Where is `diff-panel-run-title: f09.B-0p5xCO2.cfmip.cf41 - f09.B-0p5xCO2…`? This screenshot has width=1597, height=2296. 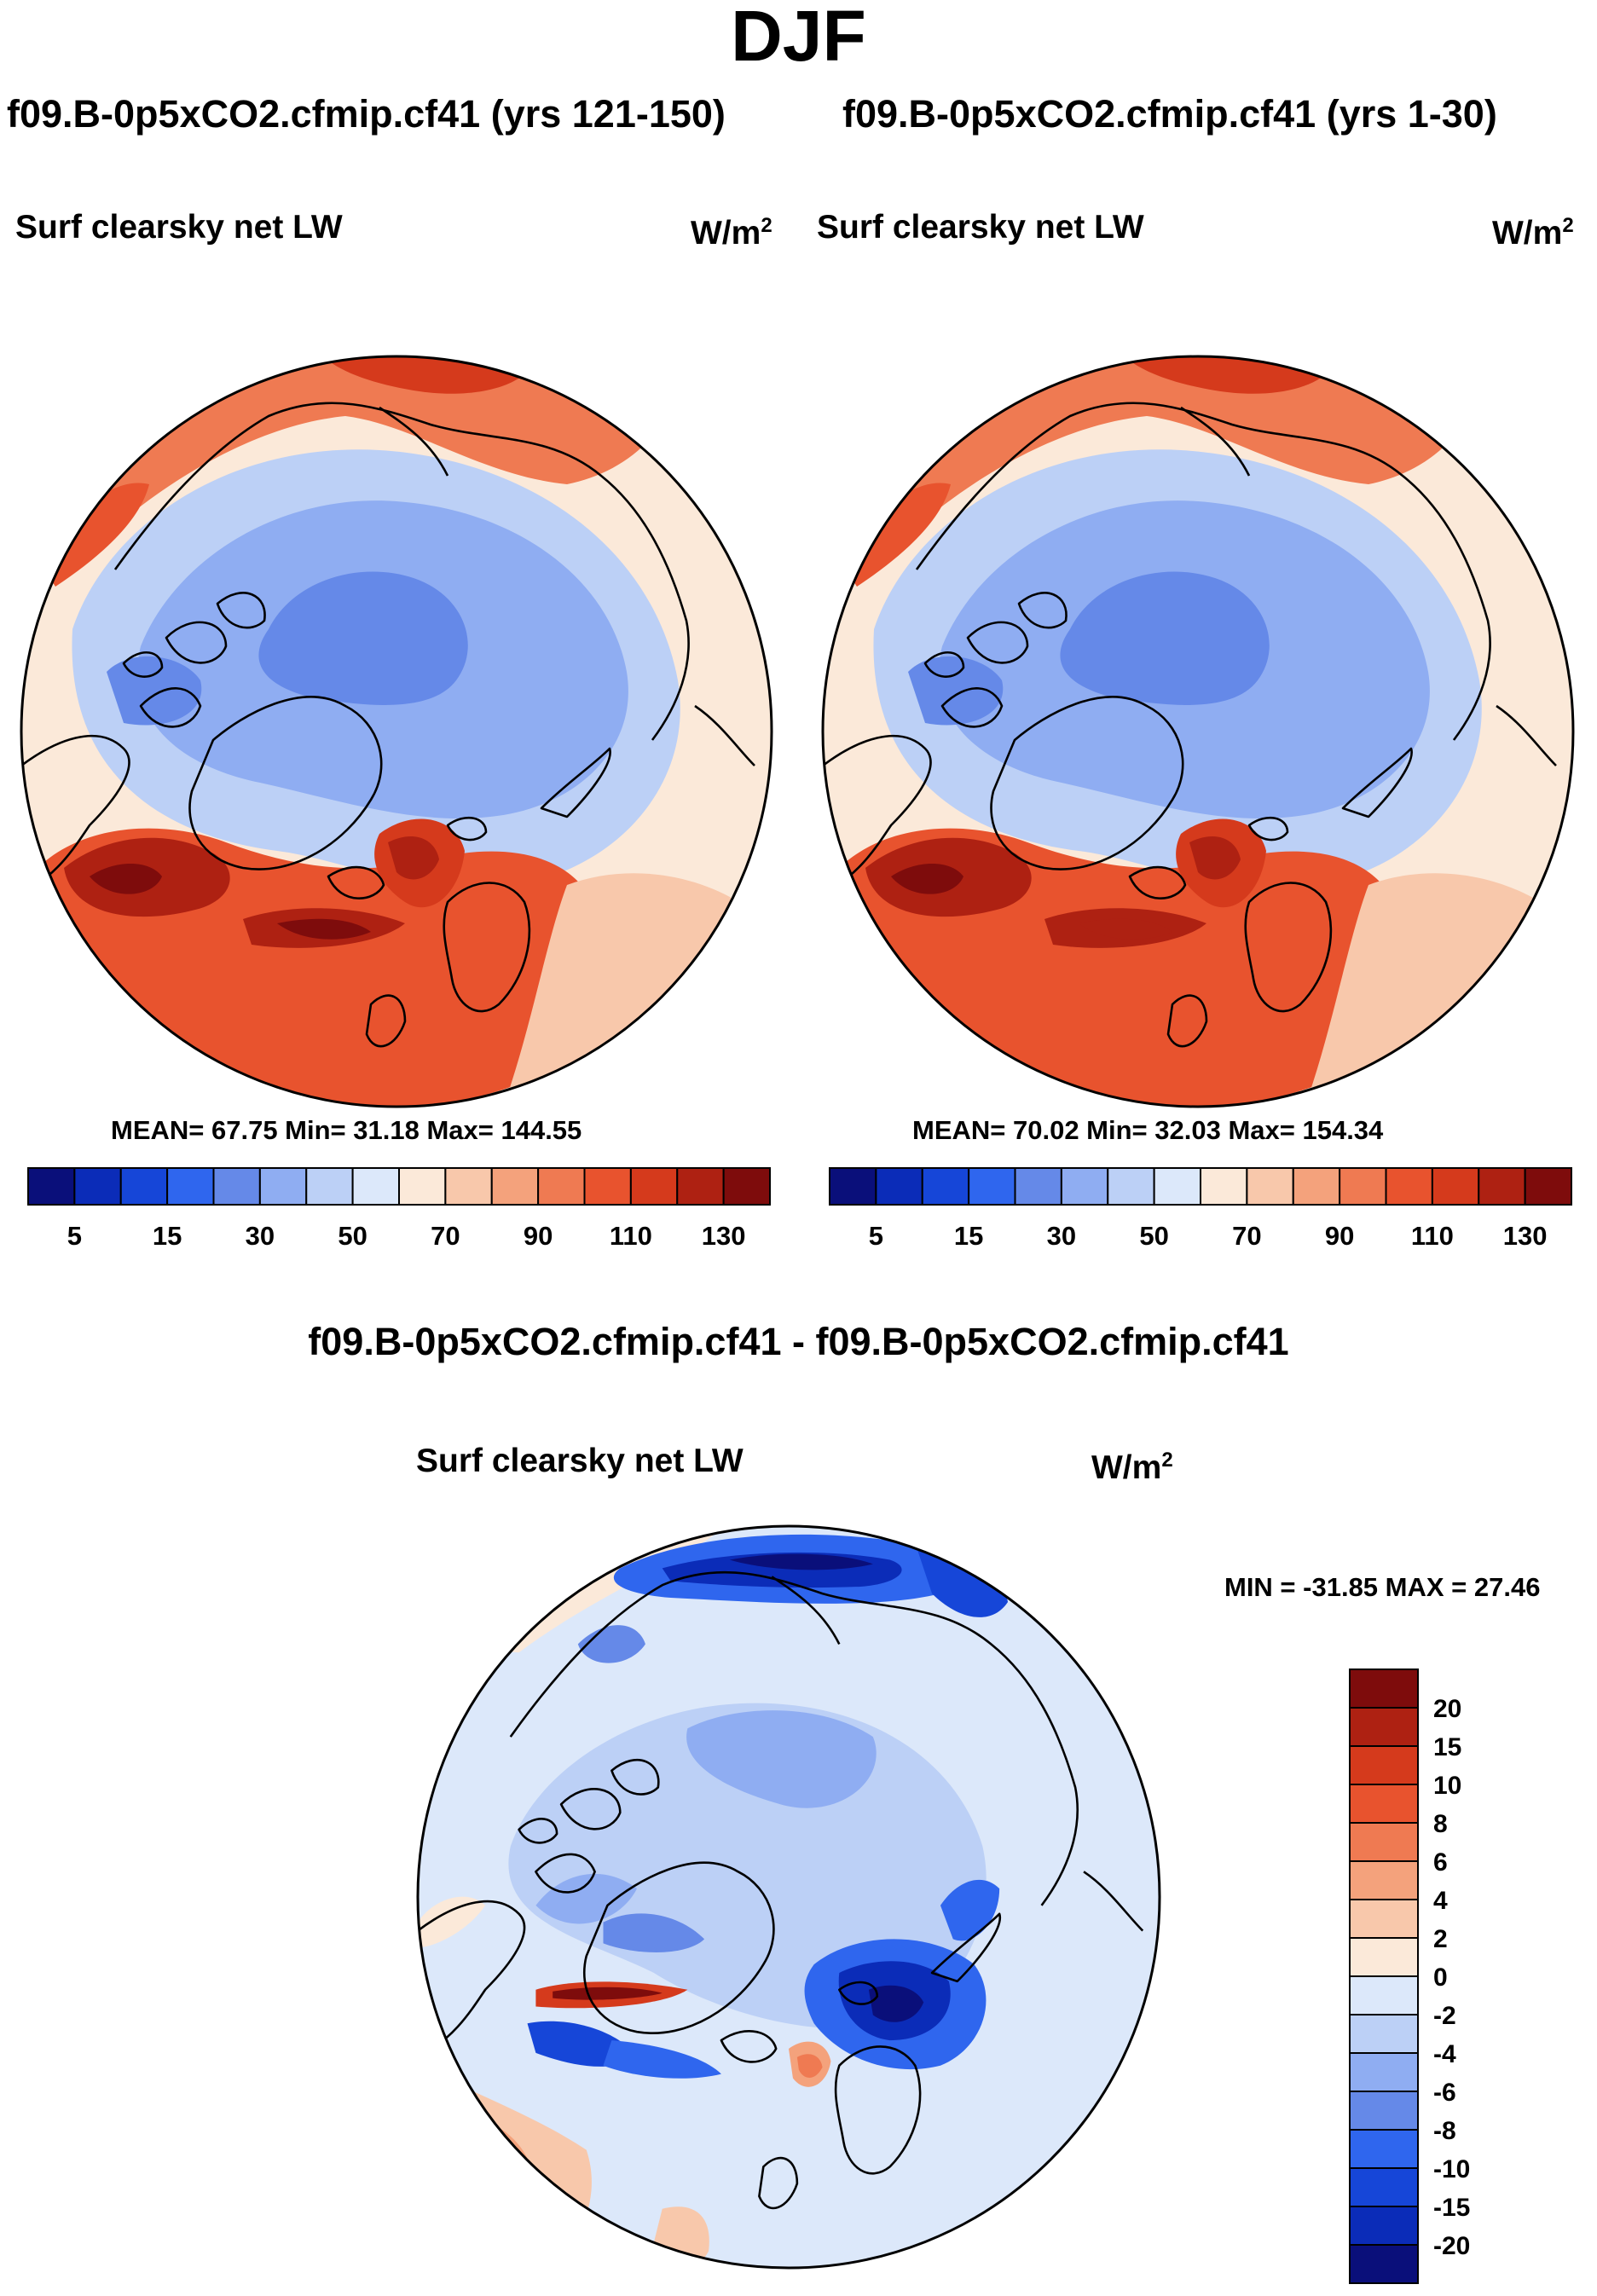 diff-panel-run-title: f09.B-0p5xCO2.cfmip.cf41 - f09.B-0p5xCO2… is located at coordinates (798, 1342).